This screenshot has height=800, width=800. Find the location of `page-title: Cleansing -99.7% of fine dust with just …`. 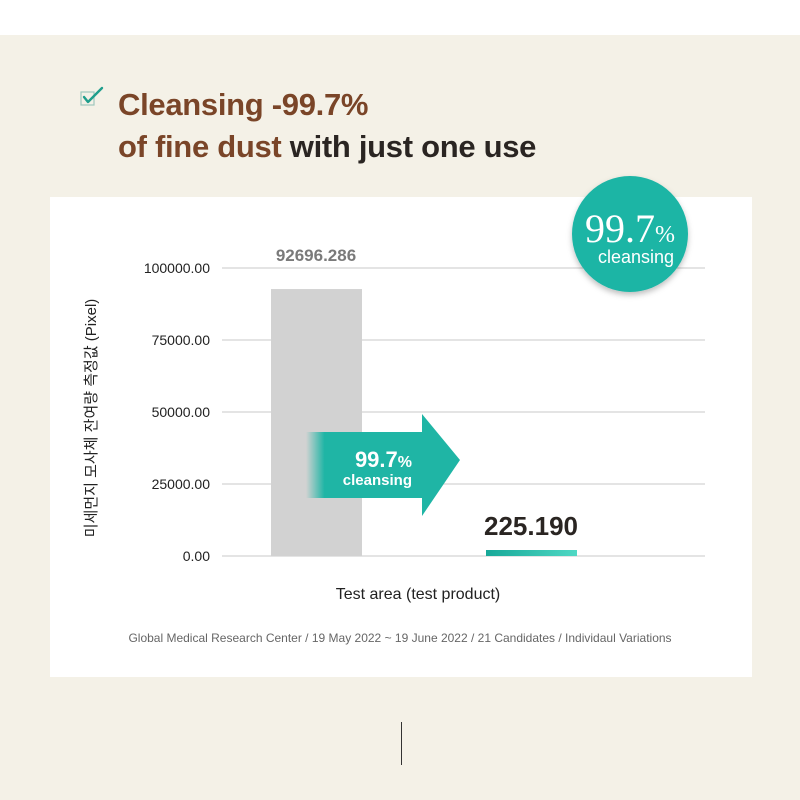

page-title: Cleansing -99.7% of fine dust with just … is located at coordinates (327, 126).